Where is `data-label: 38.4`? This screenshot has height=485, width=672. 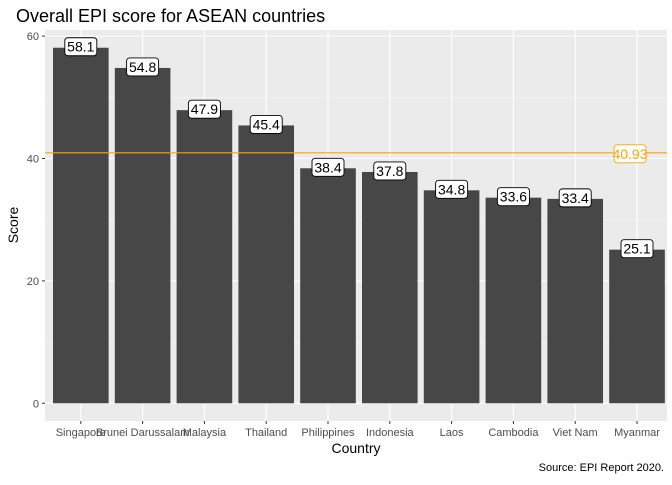
data-label: 38.4 is located at coordinates (328, 167).